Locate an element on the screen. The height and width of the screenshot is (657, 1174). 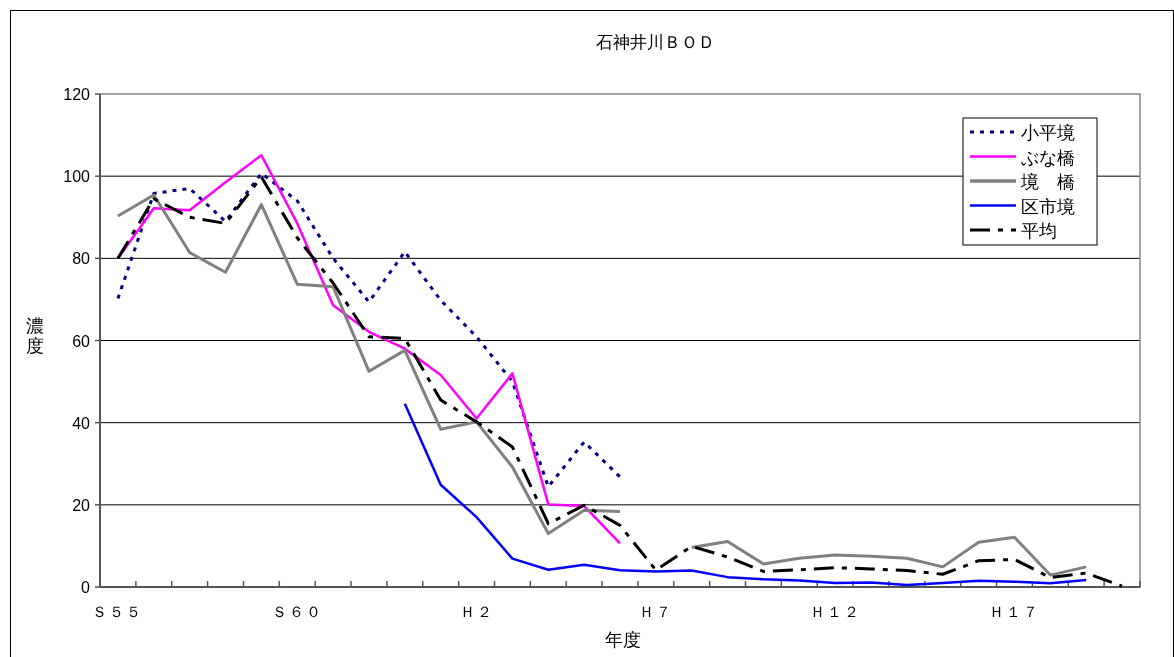
legend-label: 小平境 is located at coordinates (1048, 133).